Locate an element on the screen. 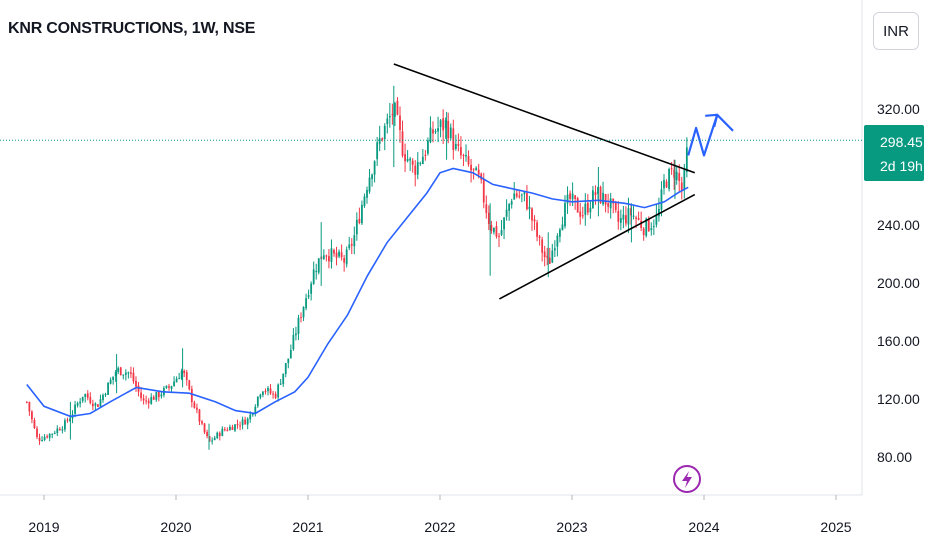 This screenshot has width=932, height=550. flash-icon is located at coordinates (687, 479).